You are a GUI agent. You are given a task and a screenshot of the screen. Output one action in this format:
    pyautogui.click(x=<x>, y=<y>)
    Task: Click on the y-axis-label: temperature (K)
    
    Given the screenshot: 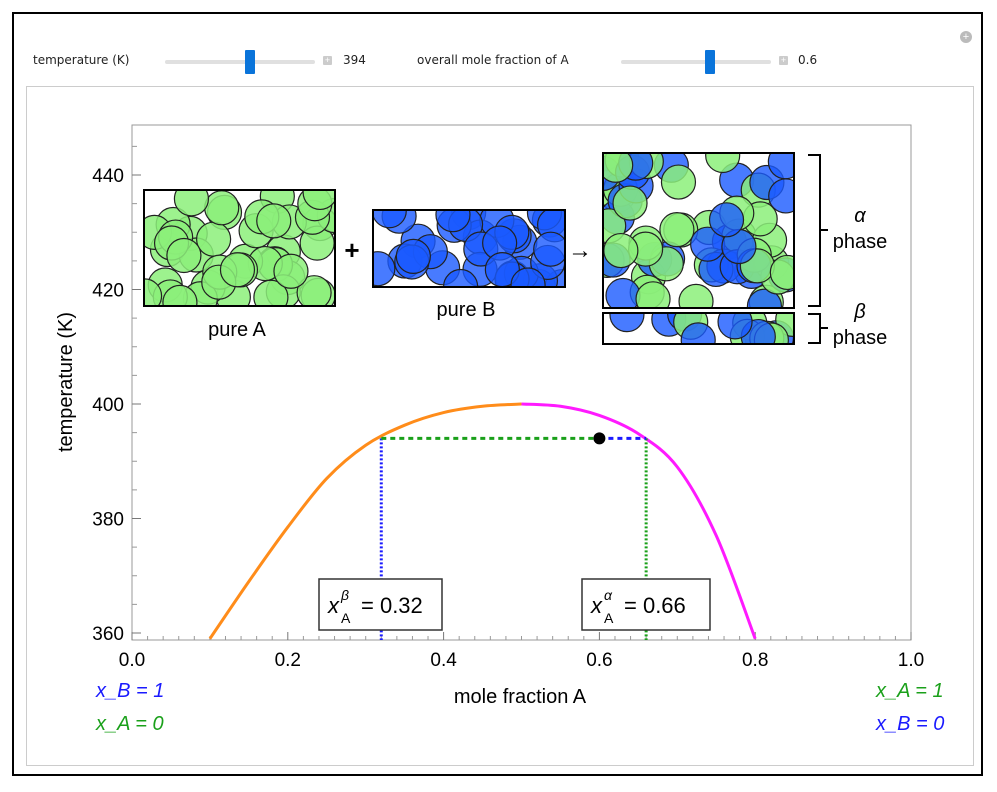 What is the action you would take?
    pyautogui.click(x=66, y=382)
    